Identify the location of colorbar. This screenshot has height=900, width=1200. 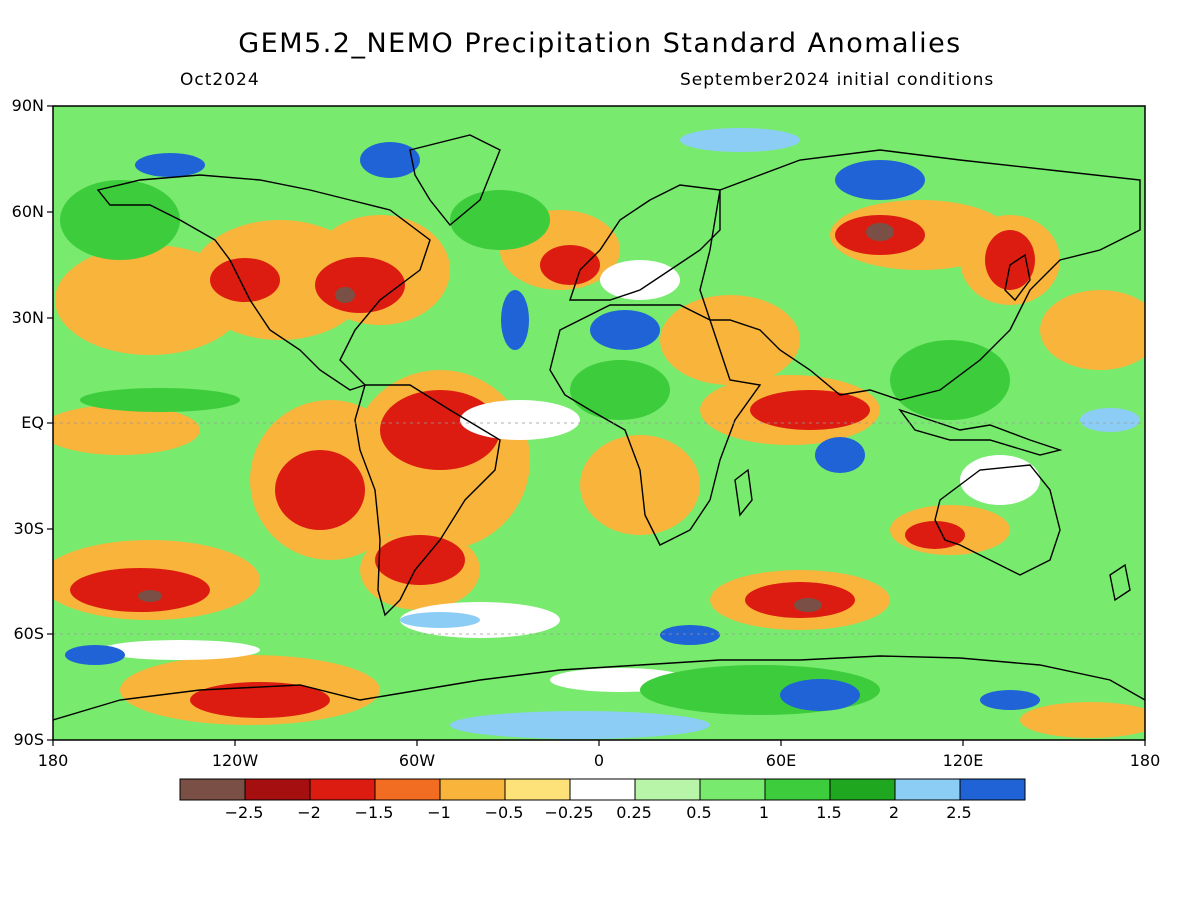
(602, 789).